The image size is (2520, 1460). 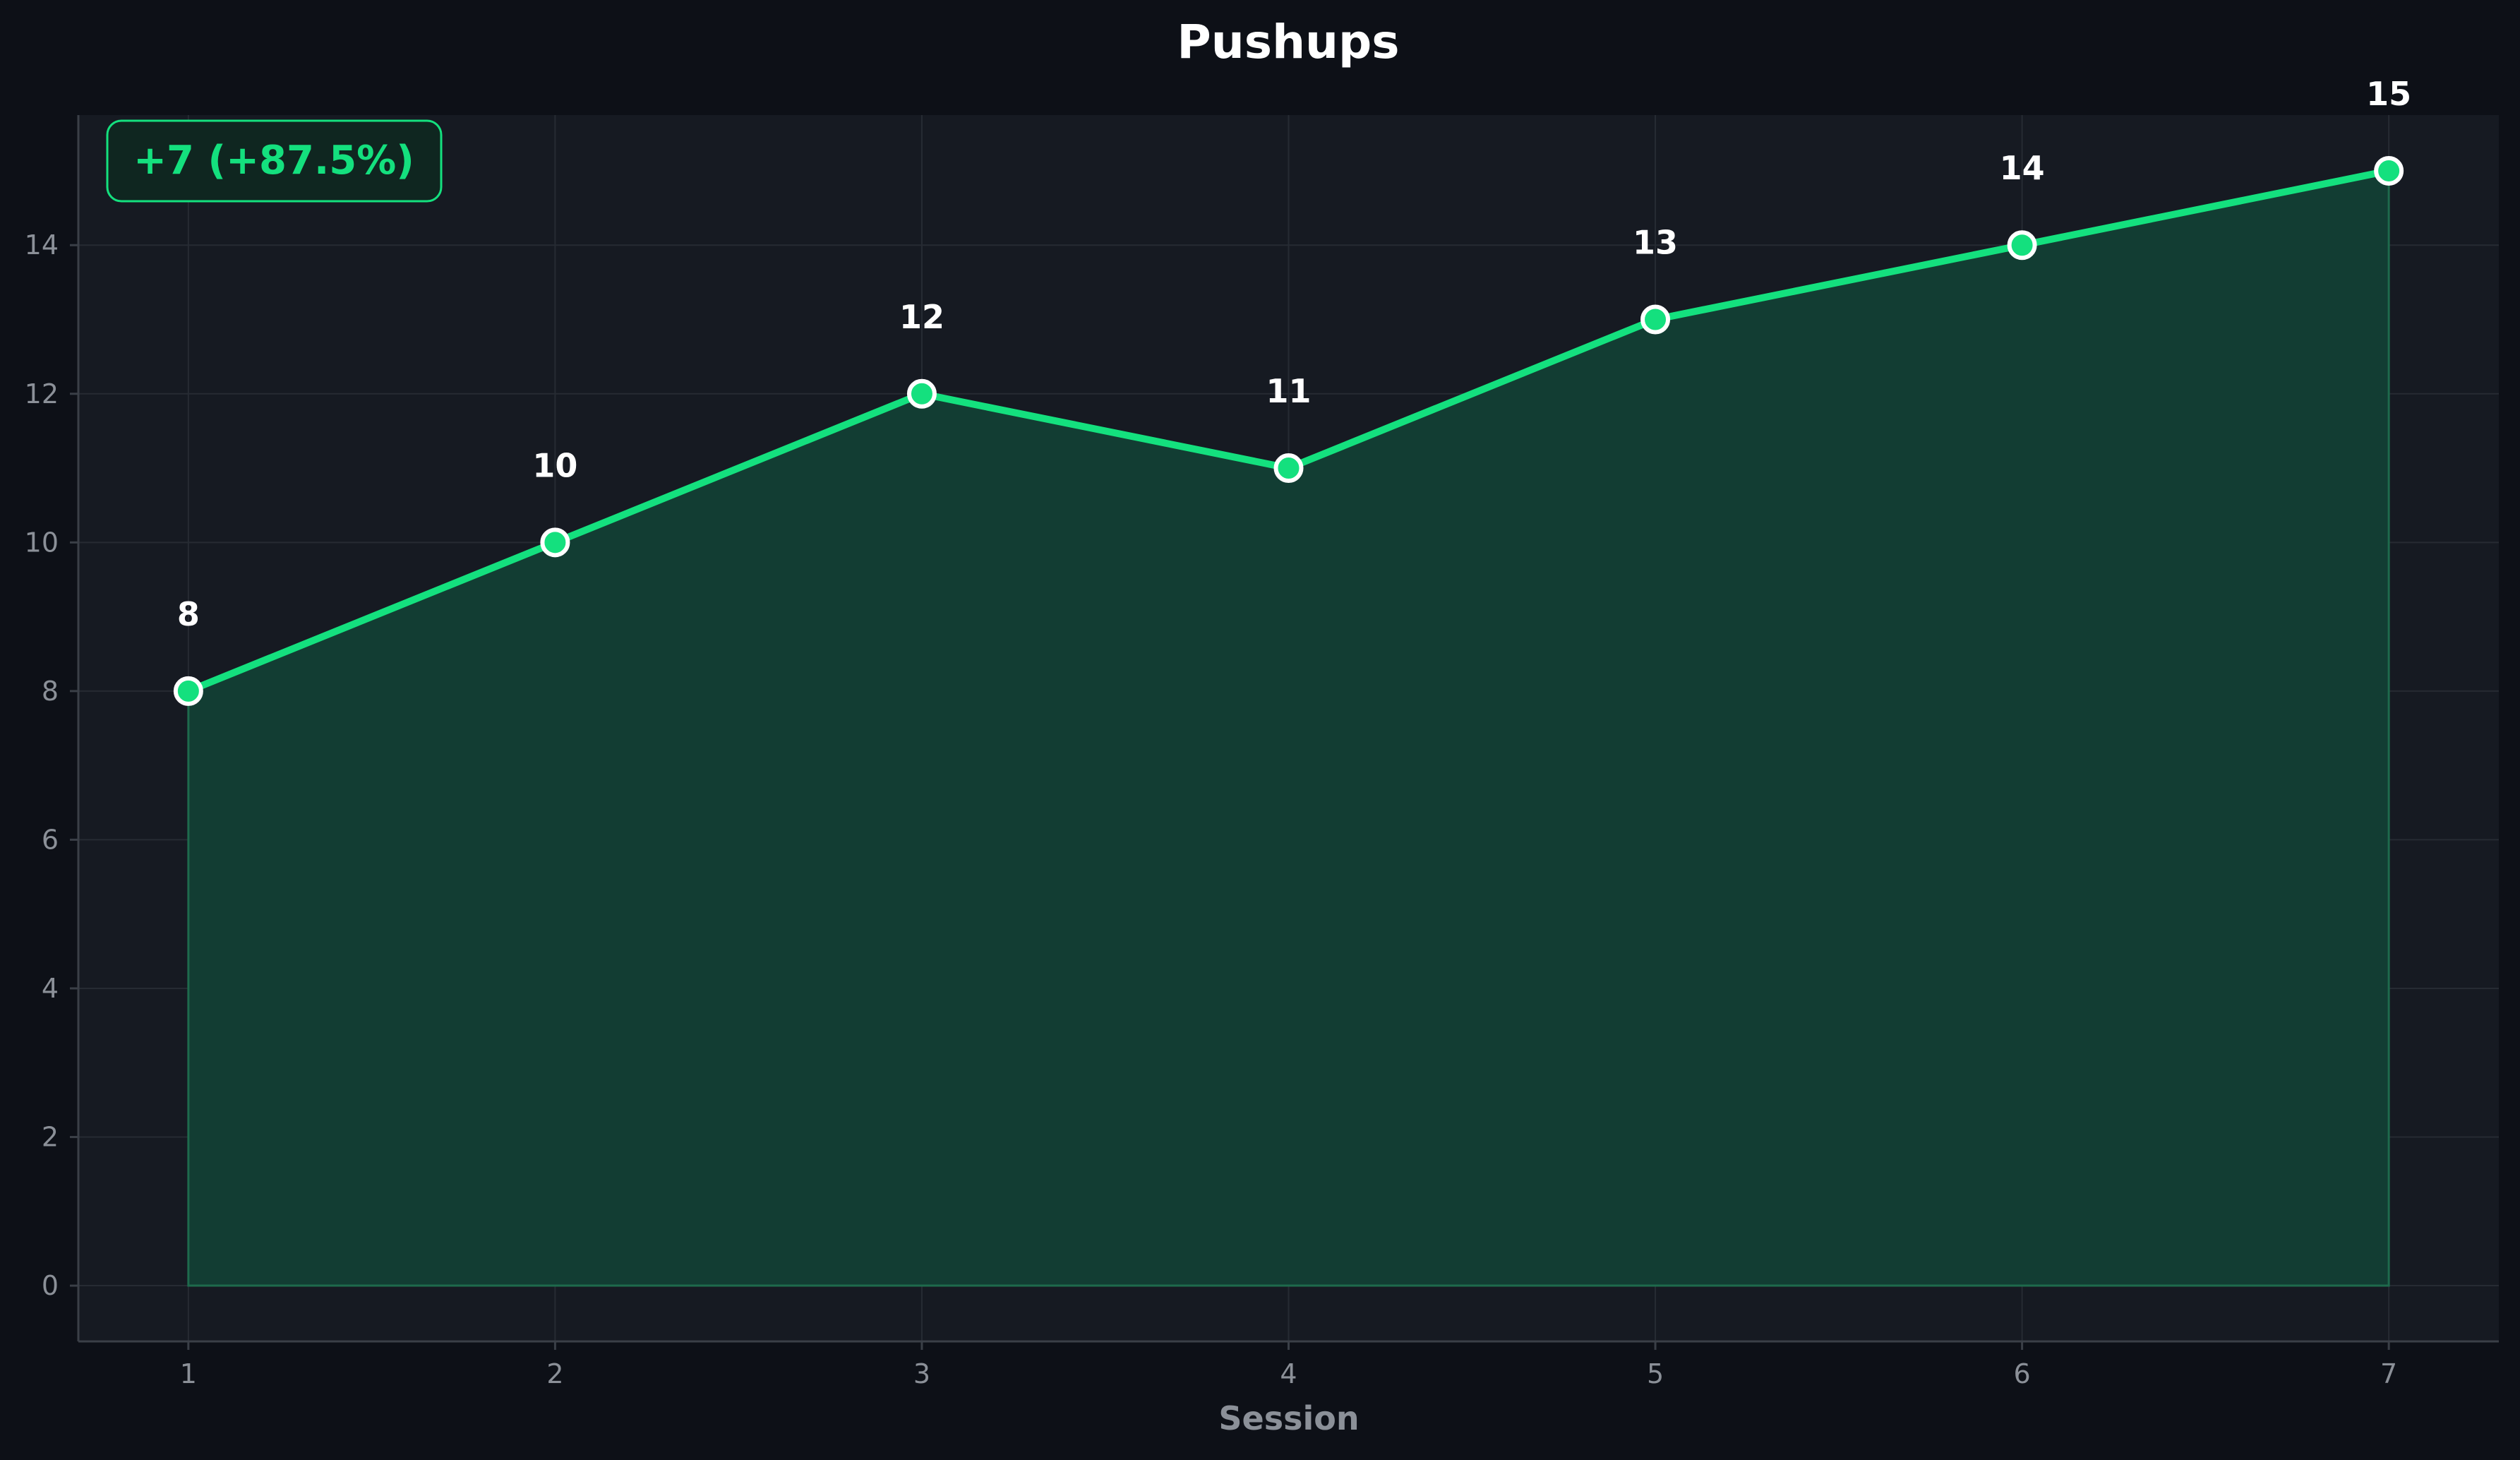 What do you see at coordinates (42, 542) in the screenshot?
I see `y-tick-label: 10` at bounding box center [42, 542].